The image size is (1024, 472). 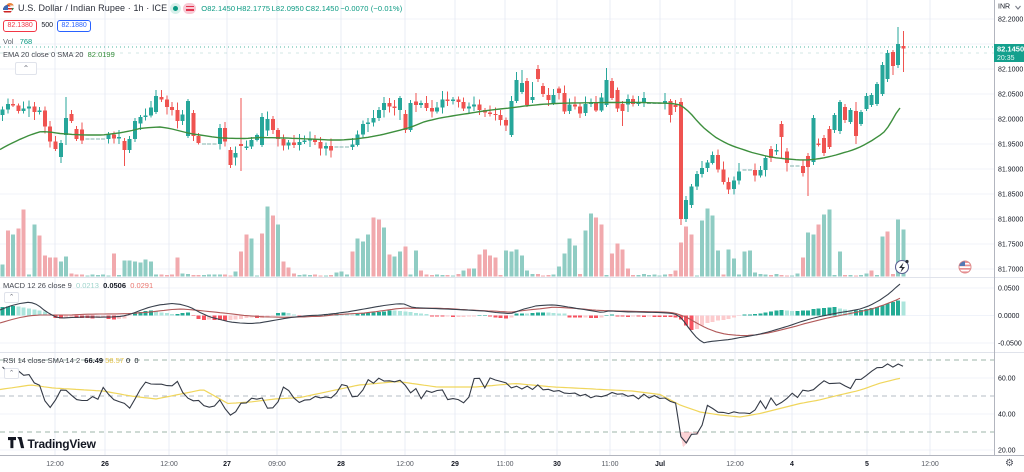 I want to click on svg-text: 4, so click(x=792, y=464).